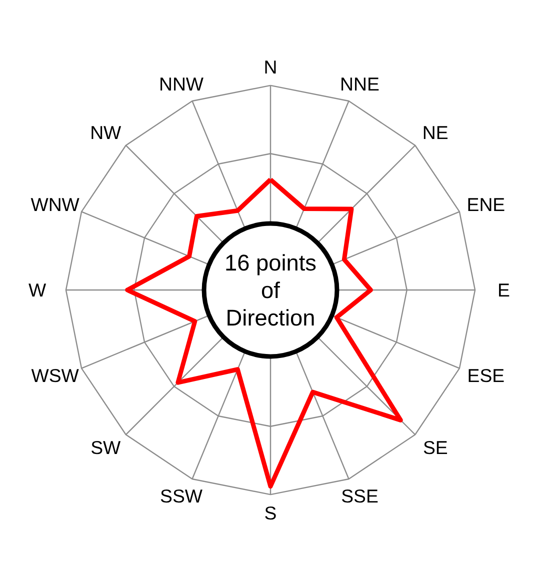 This screenshot has width=540, height=579. I want to click on spoke-label: NNW, so click(181, 84).